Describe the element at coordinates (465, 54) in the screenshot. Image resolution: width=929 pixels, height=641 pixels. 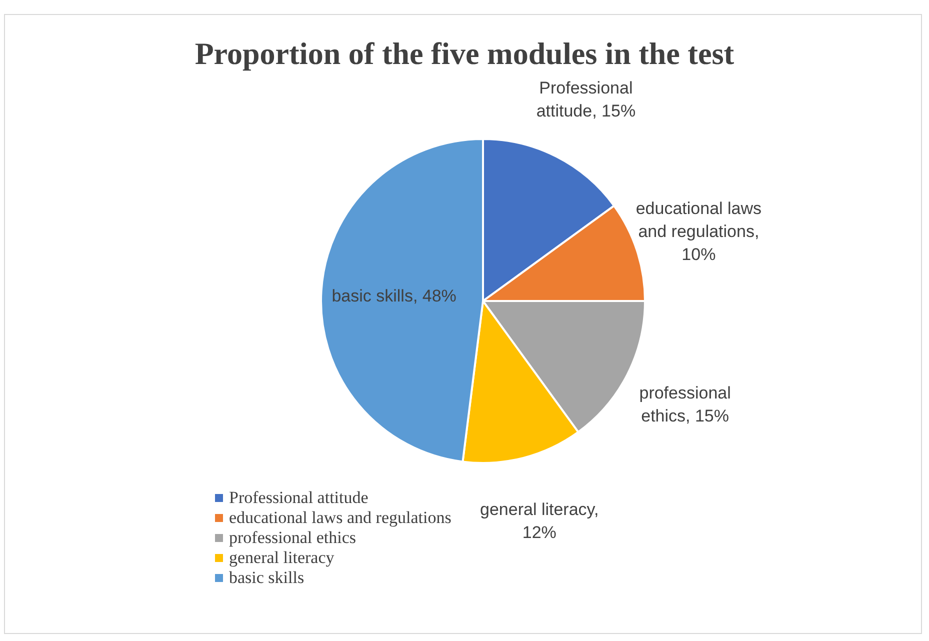
I see `chart-title: Proportion of the five modules in the test` at that location.